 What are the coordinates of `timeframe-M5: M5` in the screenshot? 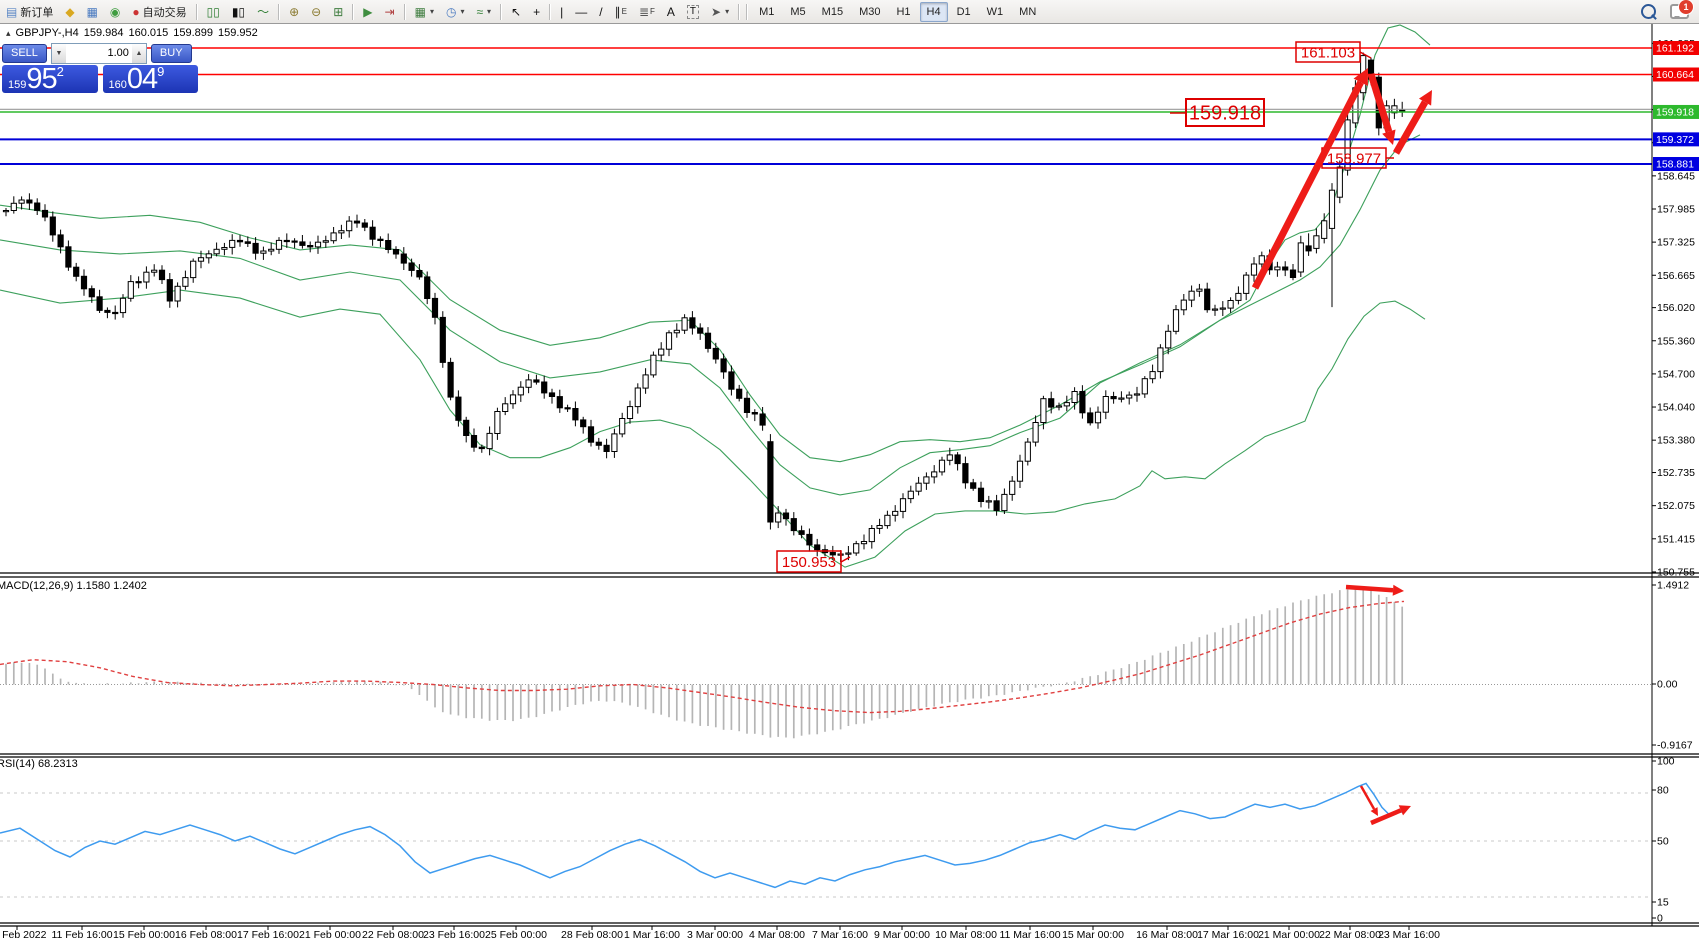 It's located at (798, 11).